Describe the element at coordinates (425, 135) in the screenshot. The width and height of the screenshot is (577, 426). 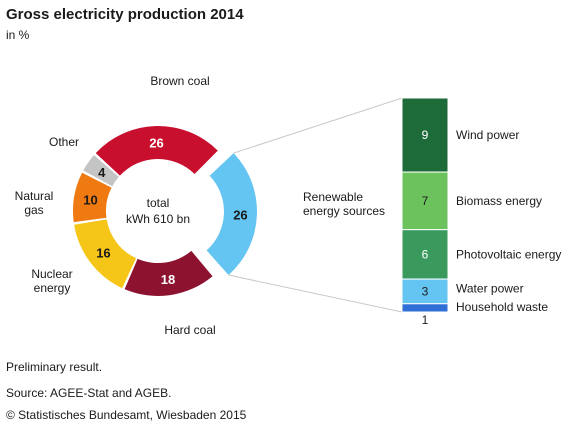
I see `bar-value-wind-power: 9` at that location.